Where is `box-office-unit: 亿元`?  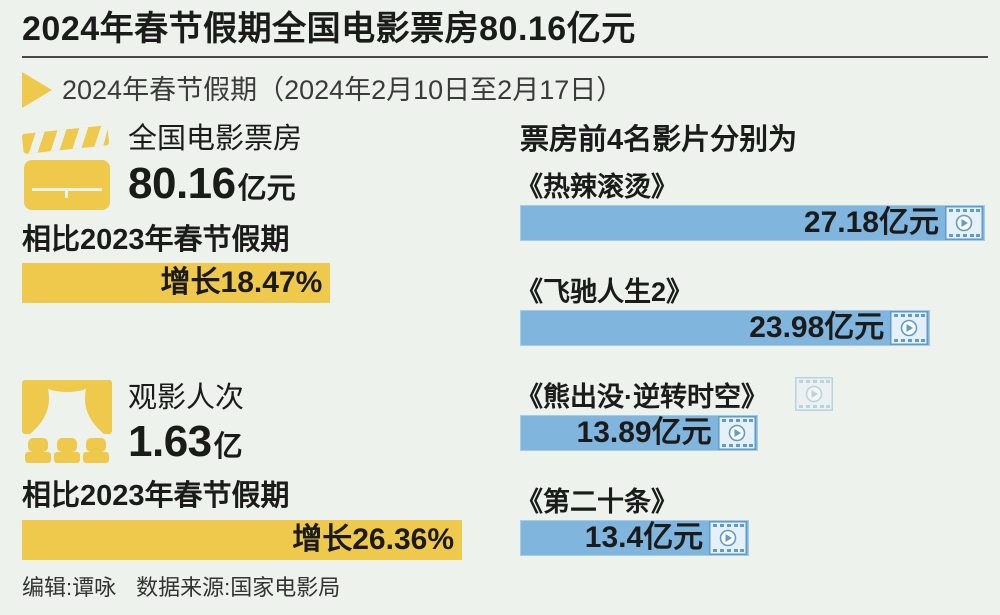 box-office-unit: 亿元 is located at coordinates (266, 189).